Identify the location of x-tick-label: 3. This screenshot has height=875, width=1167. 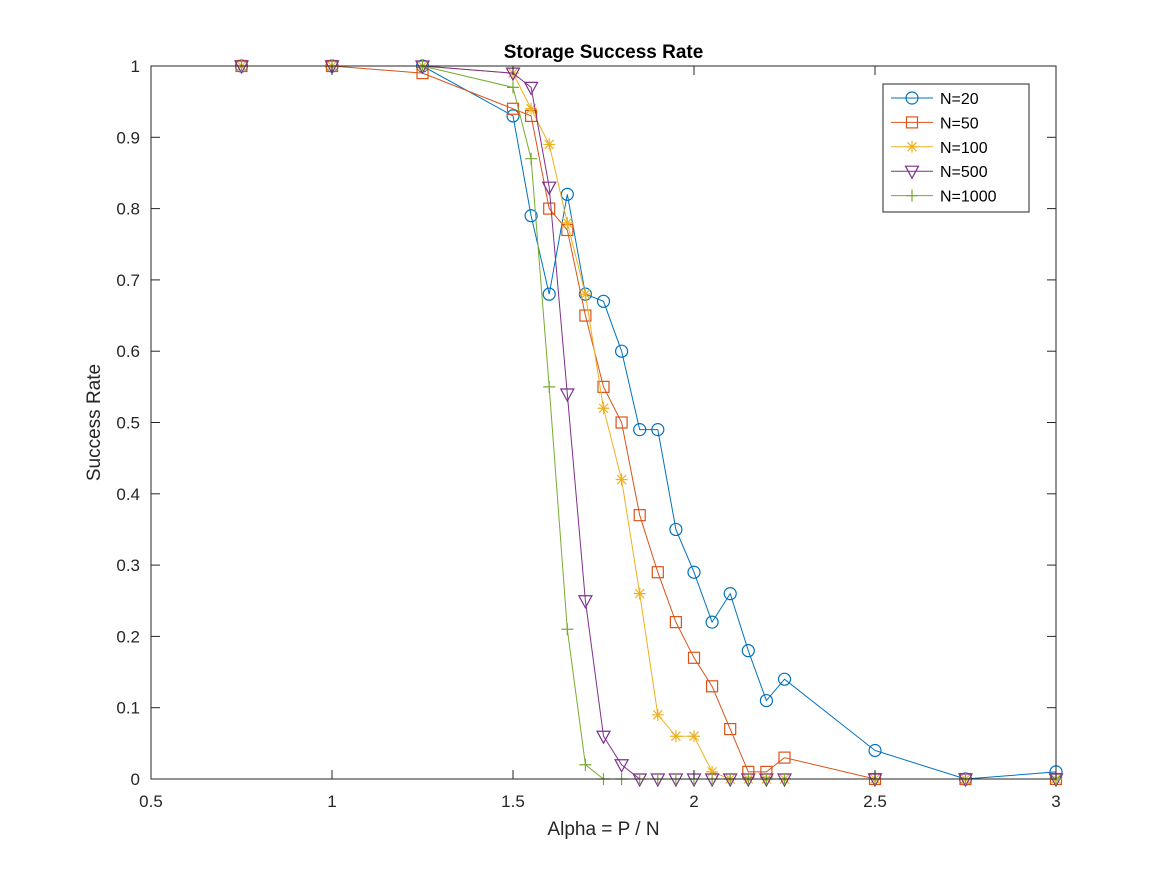
(1055, 801).